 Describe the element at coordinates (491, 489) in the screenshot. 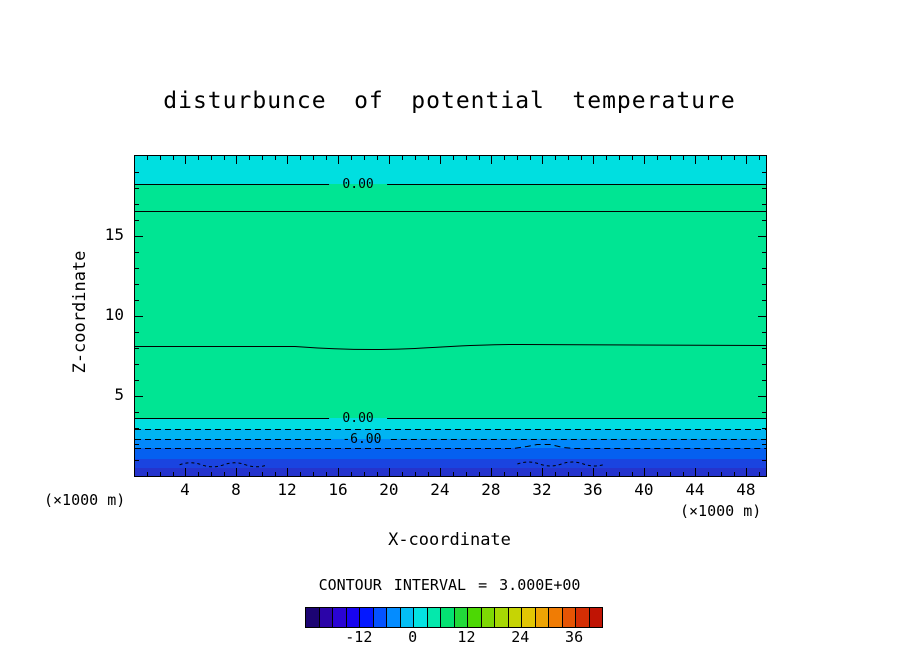

I see `x-tick-label: 28` at that location.